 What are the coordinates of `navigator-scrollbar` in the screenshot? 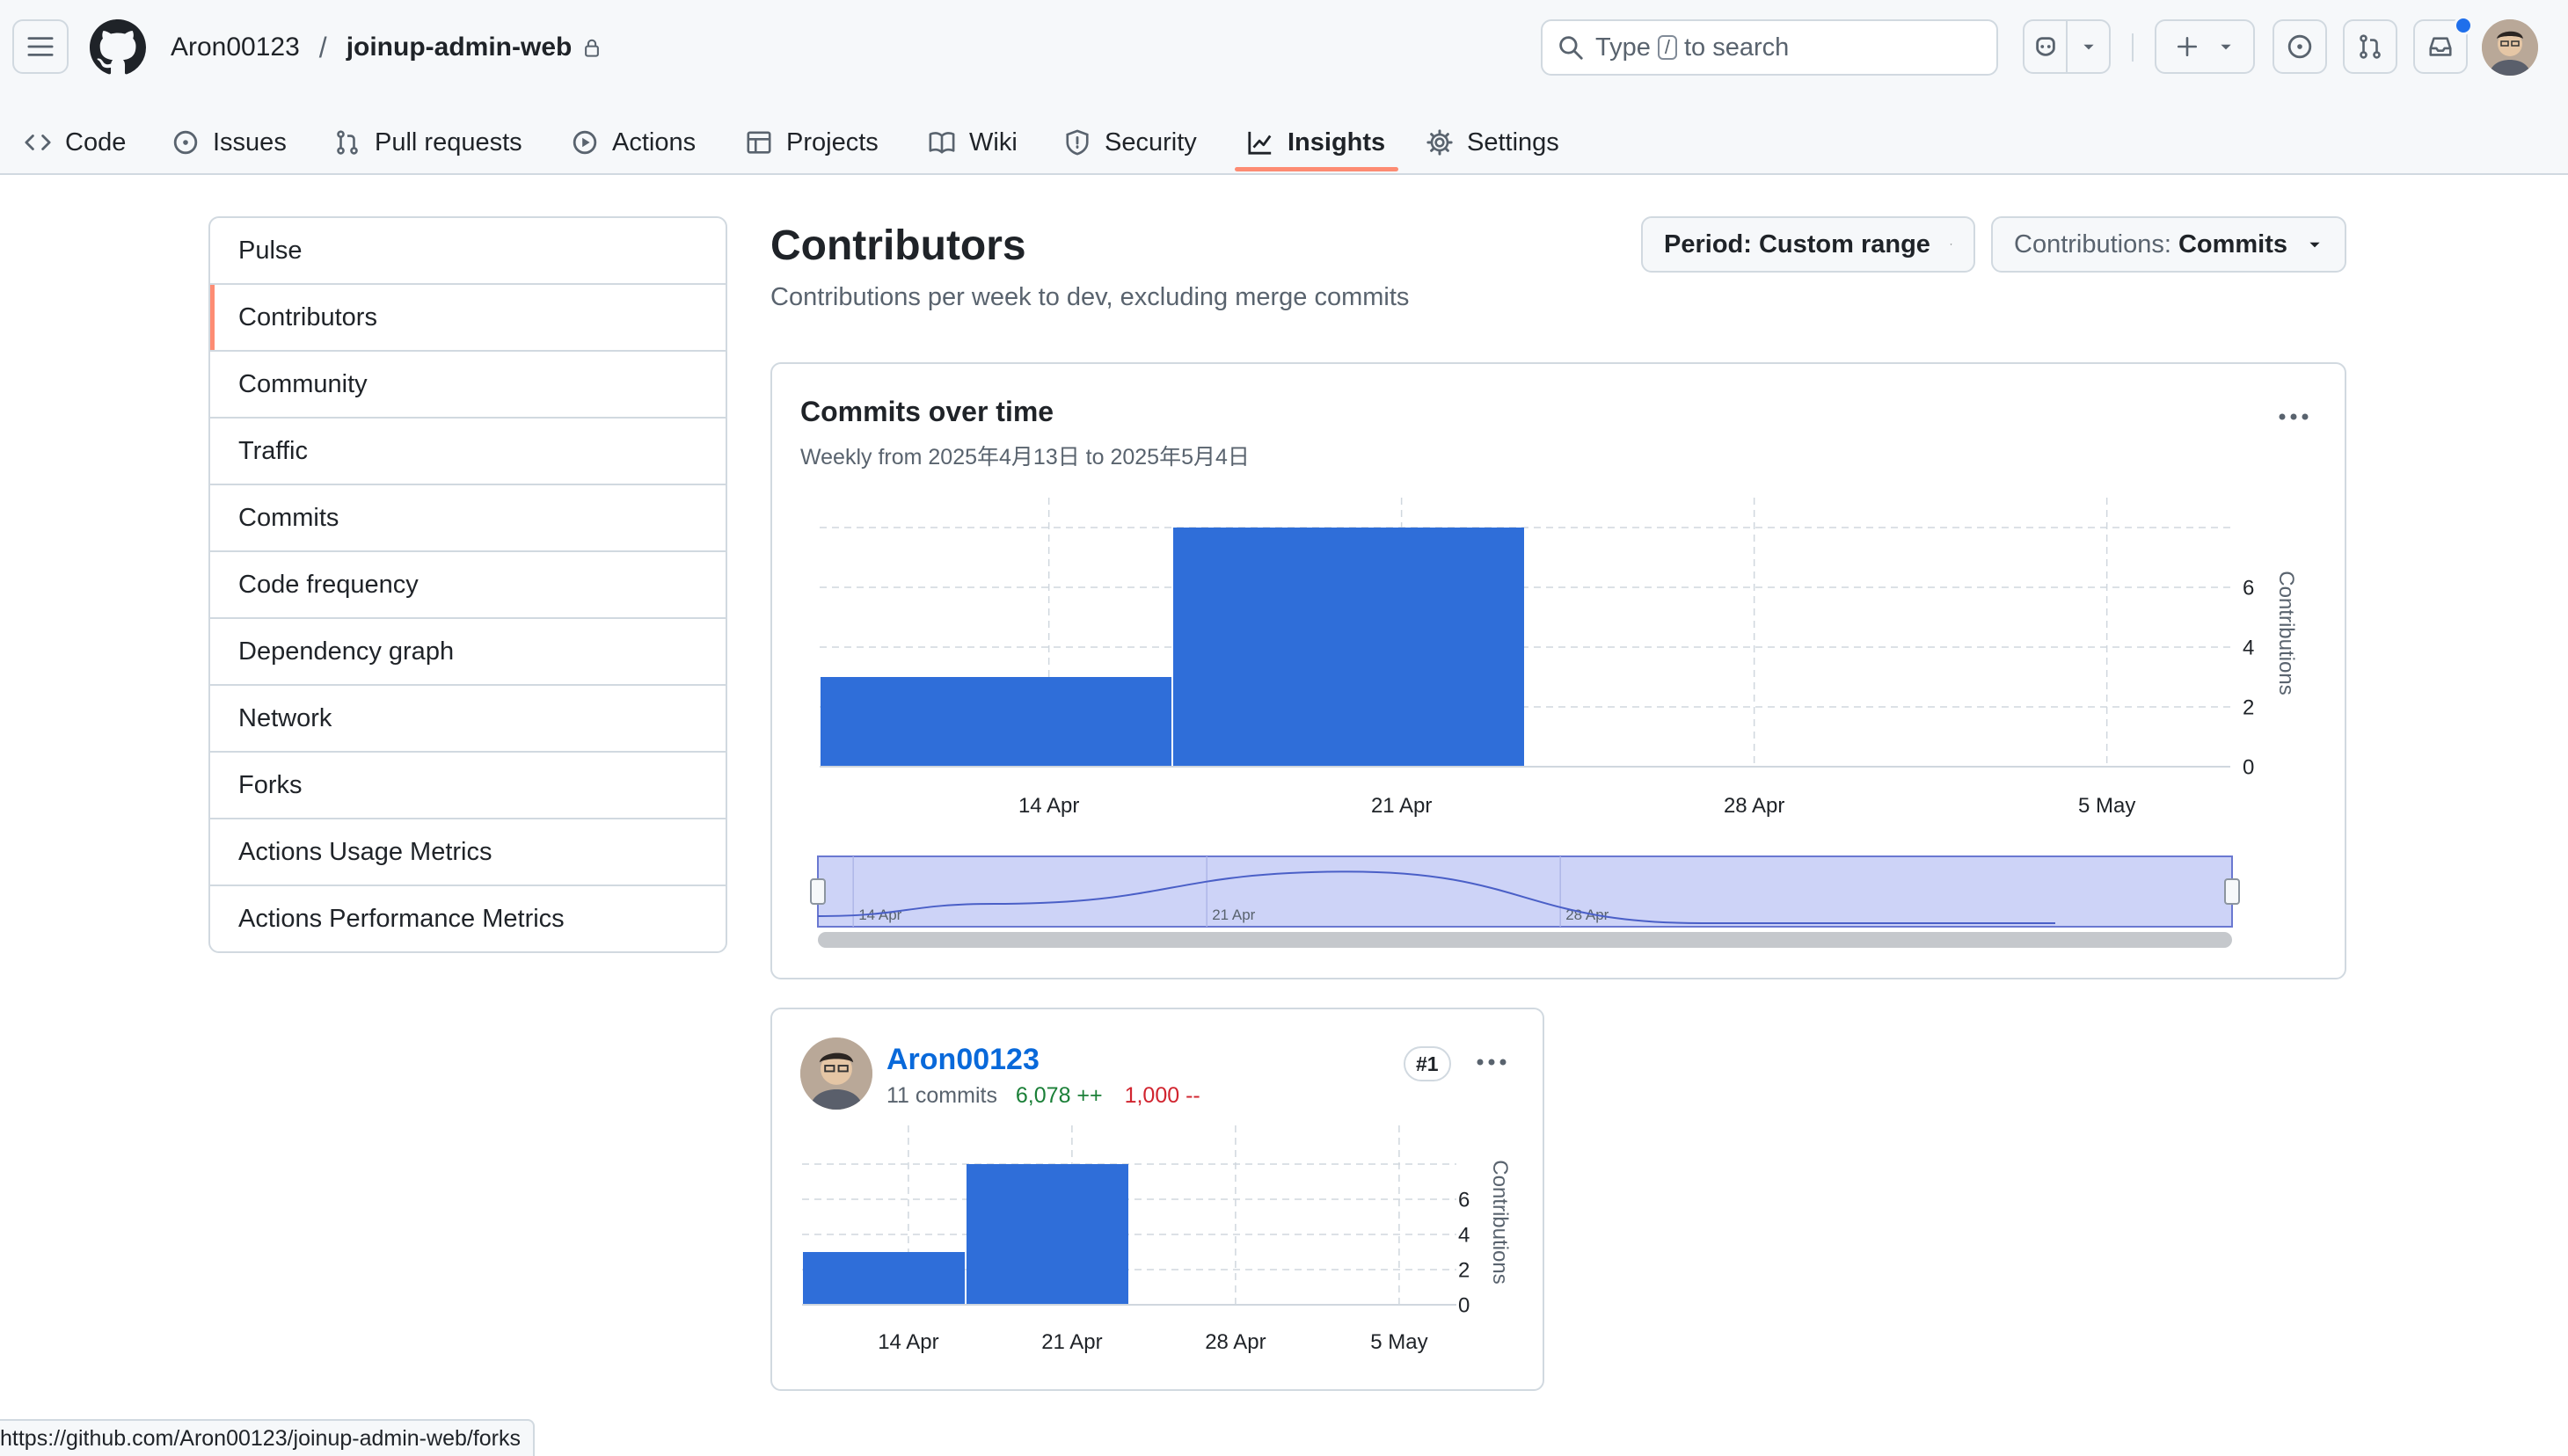 It's located at (1525, 940).